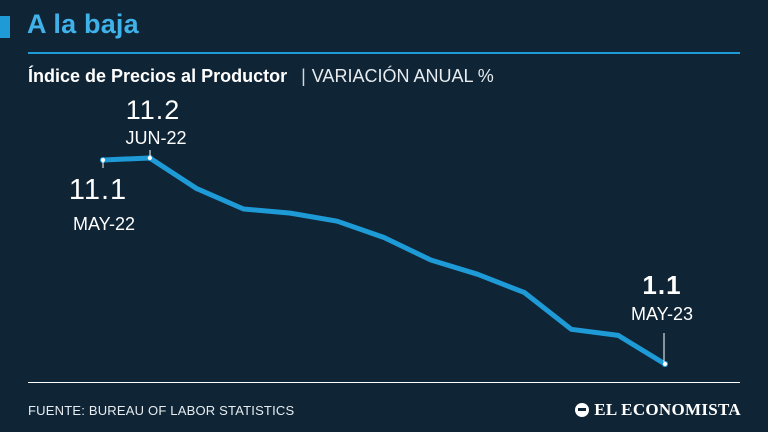 The height and width of the screenshot is (432, 768). Describe the element at coordinates (161, 410) in the screenshot. I see `source-note: FUENTE: BUREAU OF LABOR STATISTICS` at that location.